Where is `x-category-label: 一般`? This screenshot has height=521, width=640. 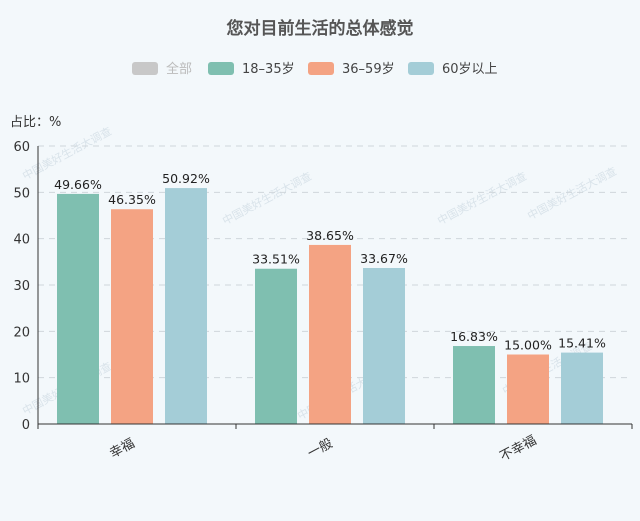 x-category-label: 一般 is located at coordinates (320, 448).